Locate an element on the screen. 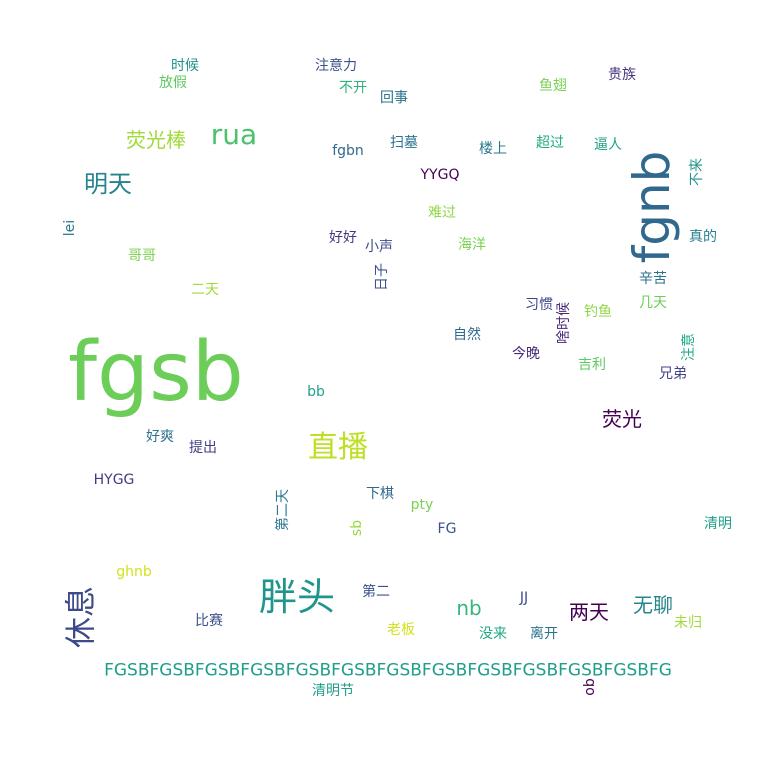  word: 哥哥 is located at coordinates (142, 256).